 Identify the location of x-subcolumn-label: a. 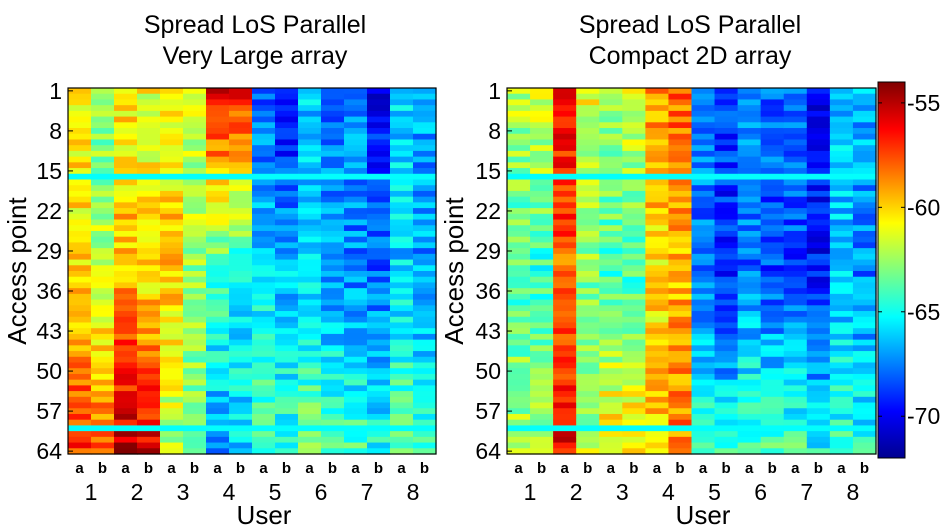
(309, 468).